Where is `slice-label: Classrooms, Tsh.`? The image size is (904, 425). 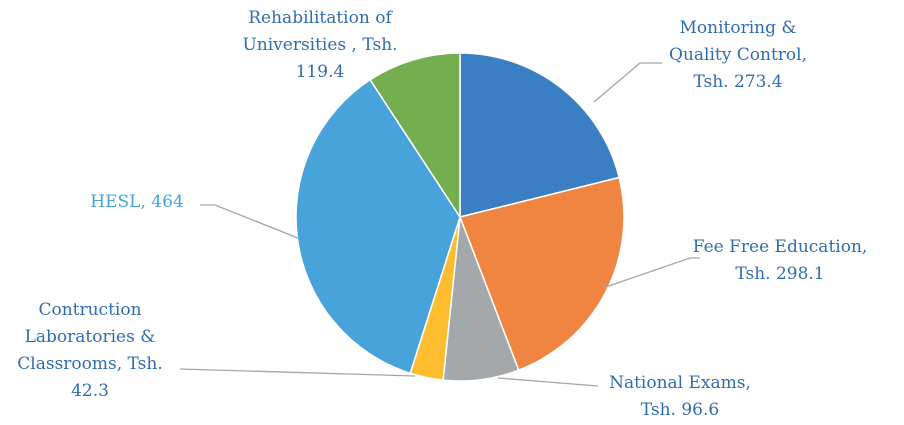 slice-label: Classrooms, Tsh. is located at coordinates (89, 364).